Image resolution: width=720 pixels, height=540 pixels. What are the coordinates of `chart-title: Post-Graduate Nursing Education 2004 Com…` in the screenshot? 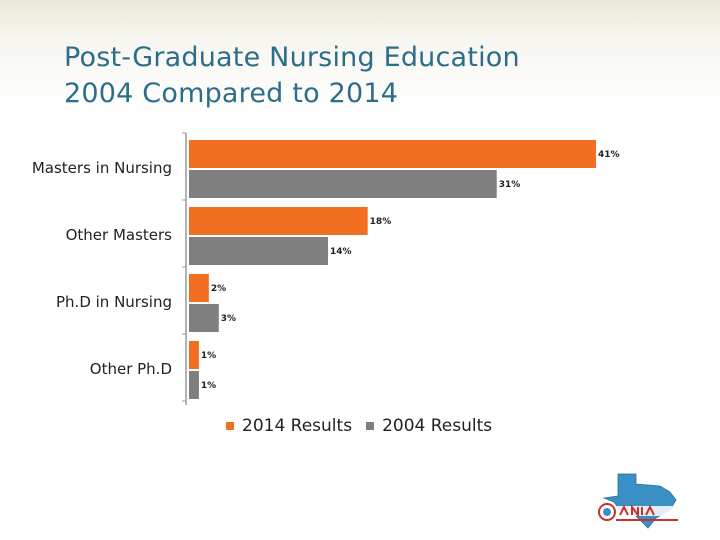 It's located at (292, 76).